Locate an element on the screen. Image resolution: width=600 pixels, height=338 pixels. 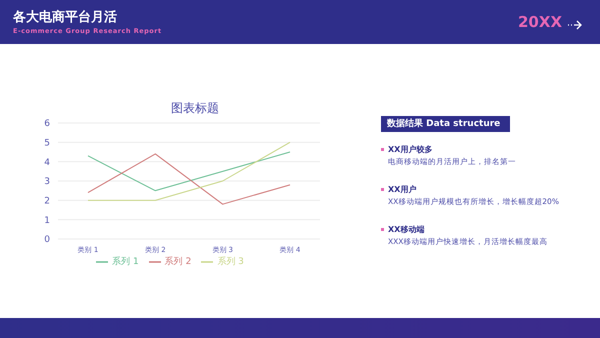
chart-title: 图表标题 is located at coordinates (195, 108).